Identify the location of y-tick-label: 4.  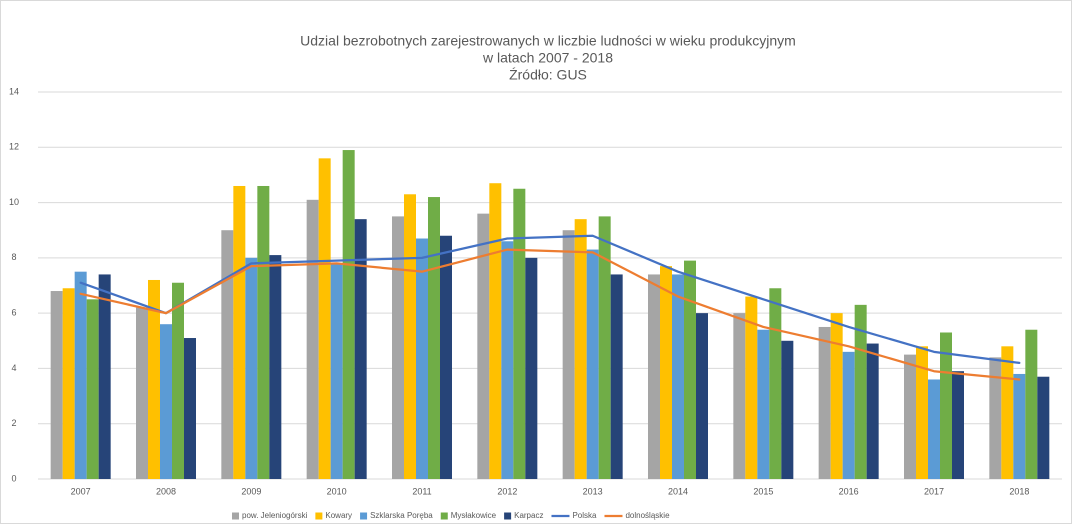
(13, 368).